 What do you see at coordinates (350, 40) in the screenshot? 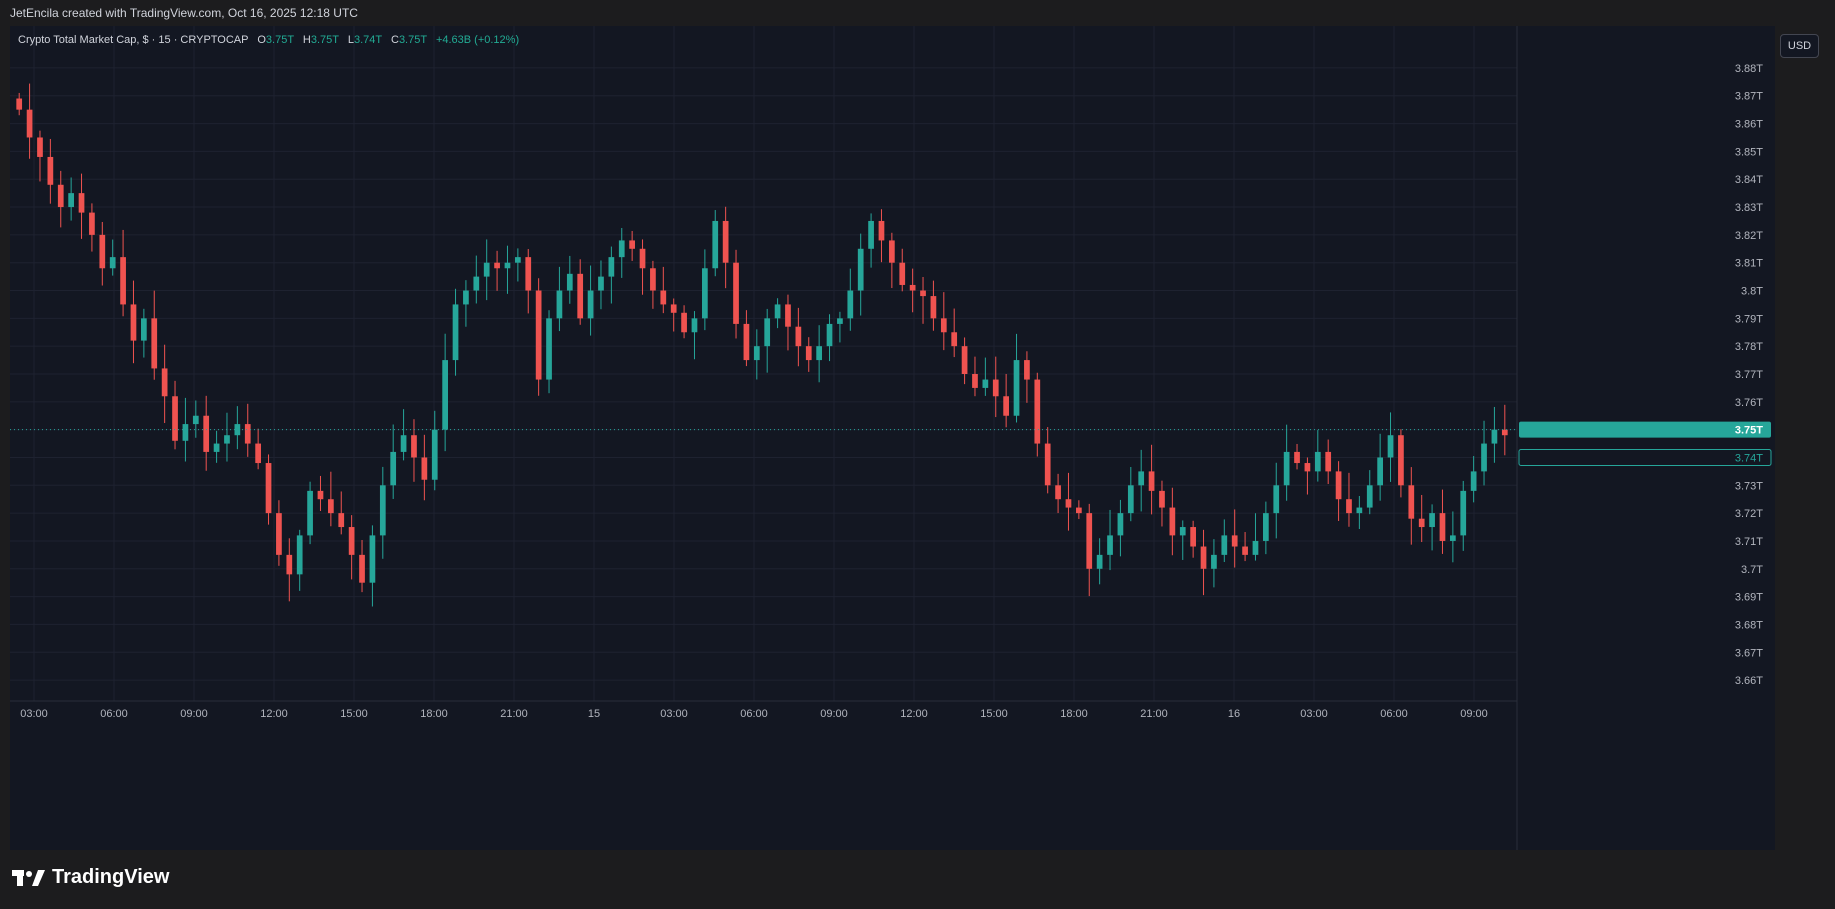
I see `low-label: L` at bounding box center [350, 40].